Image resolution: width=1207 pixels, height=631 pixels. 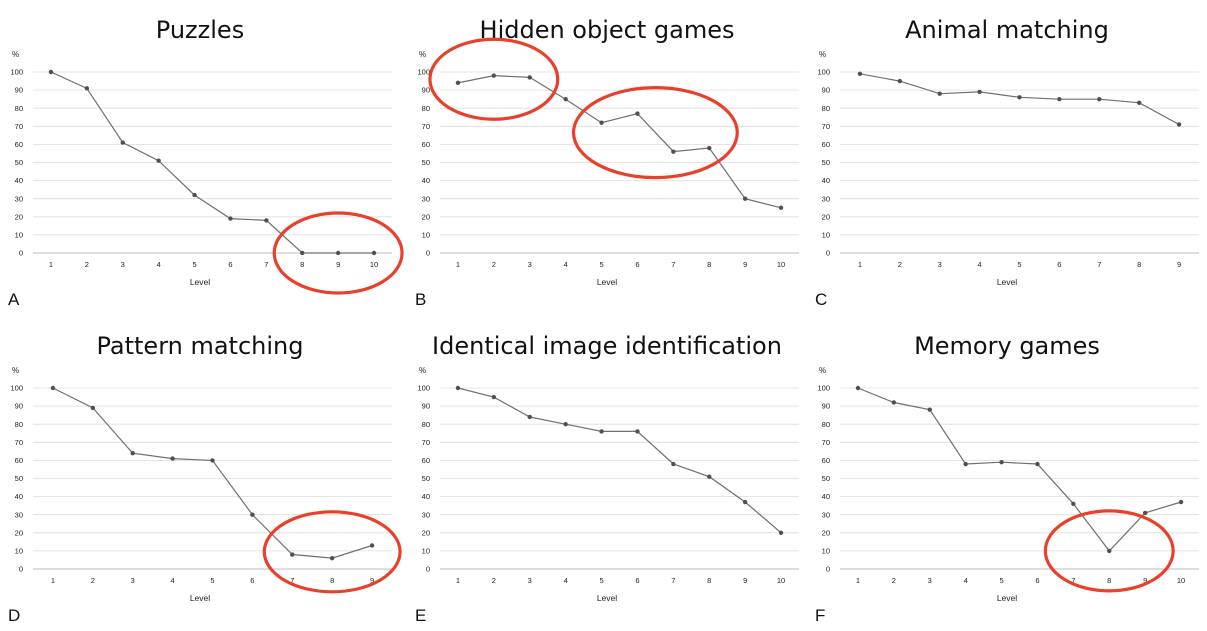 What do you see at coordinates (821, 299) in the screenshot?
I see `panel-letter: C` at bounding box center [821, 299].